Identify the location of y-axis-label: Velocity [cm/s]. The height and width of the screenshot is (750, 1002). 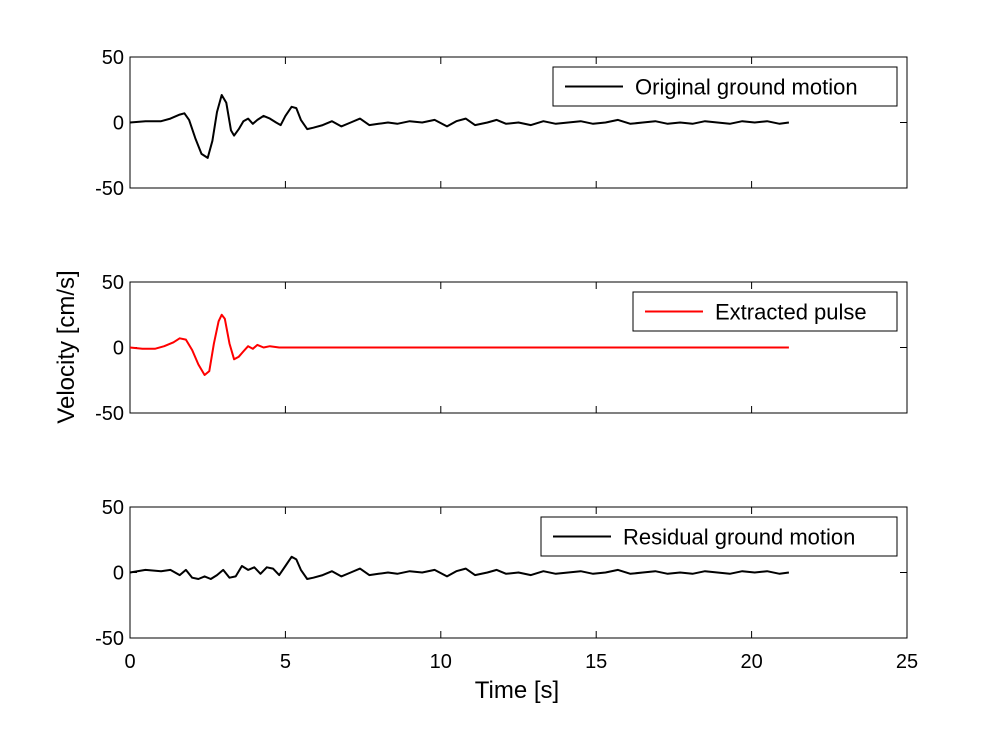
(66, 346).